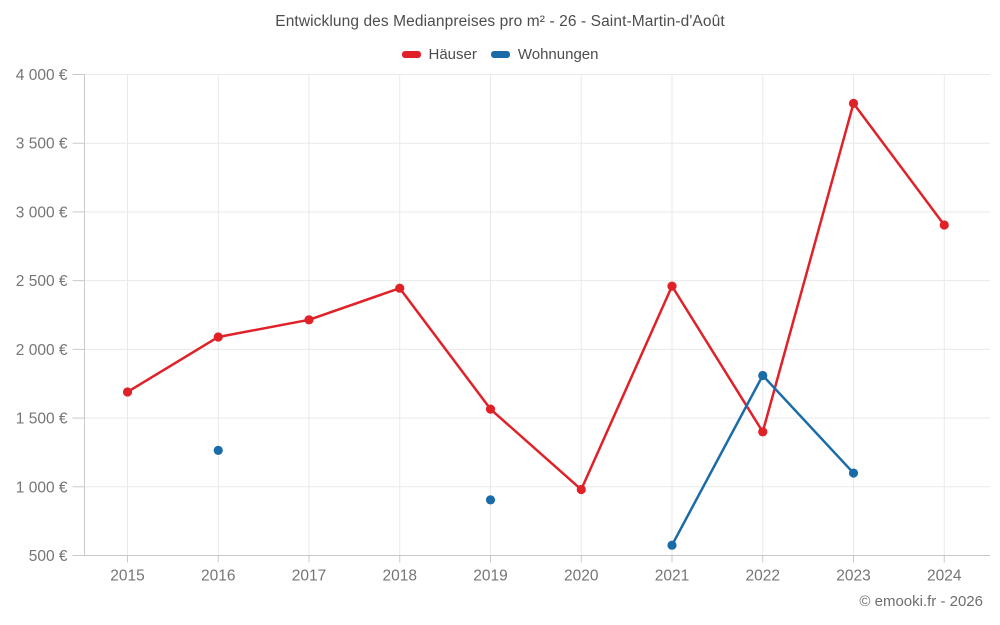  I want to click on data-point-häuser-2024, so click(944, 225).